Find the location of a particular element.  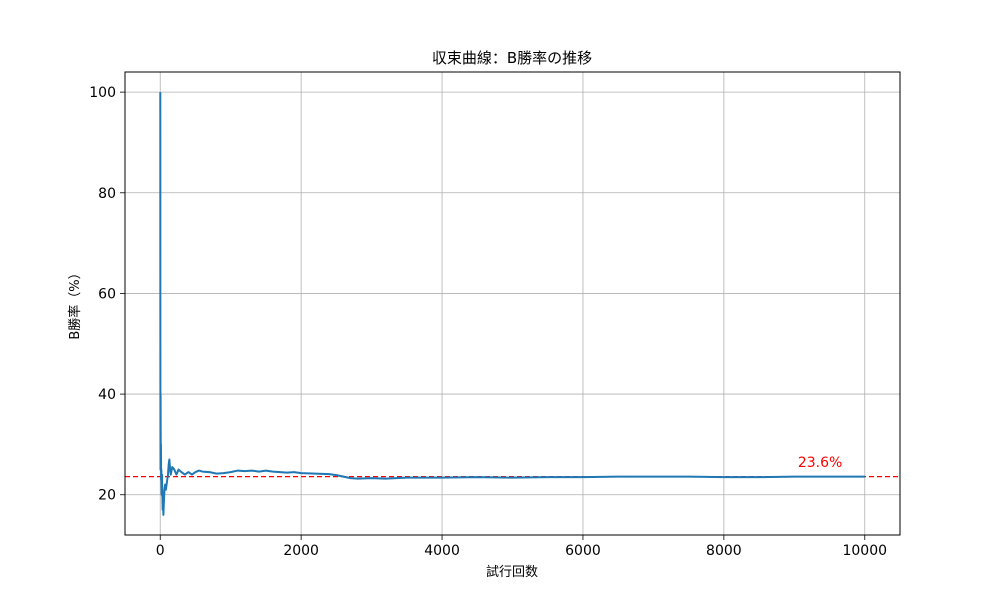

y-tick-label: 60 is located at coordinates (107, 294).